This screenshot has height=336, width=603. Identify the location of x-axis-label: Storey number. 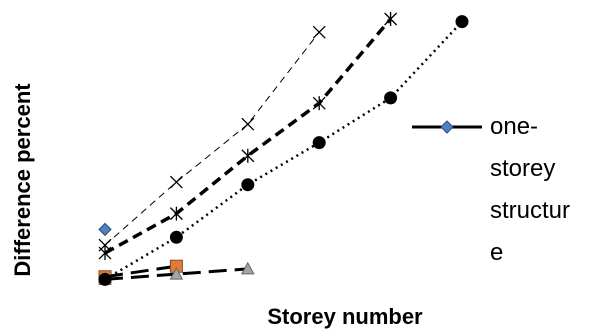
(345, 316).